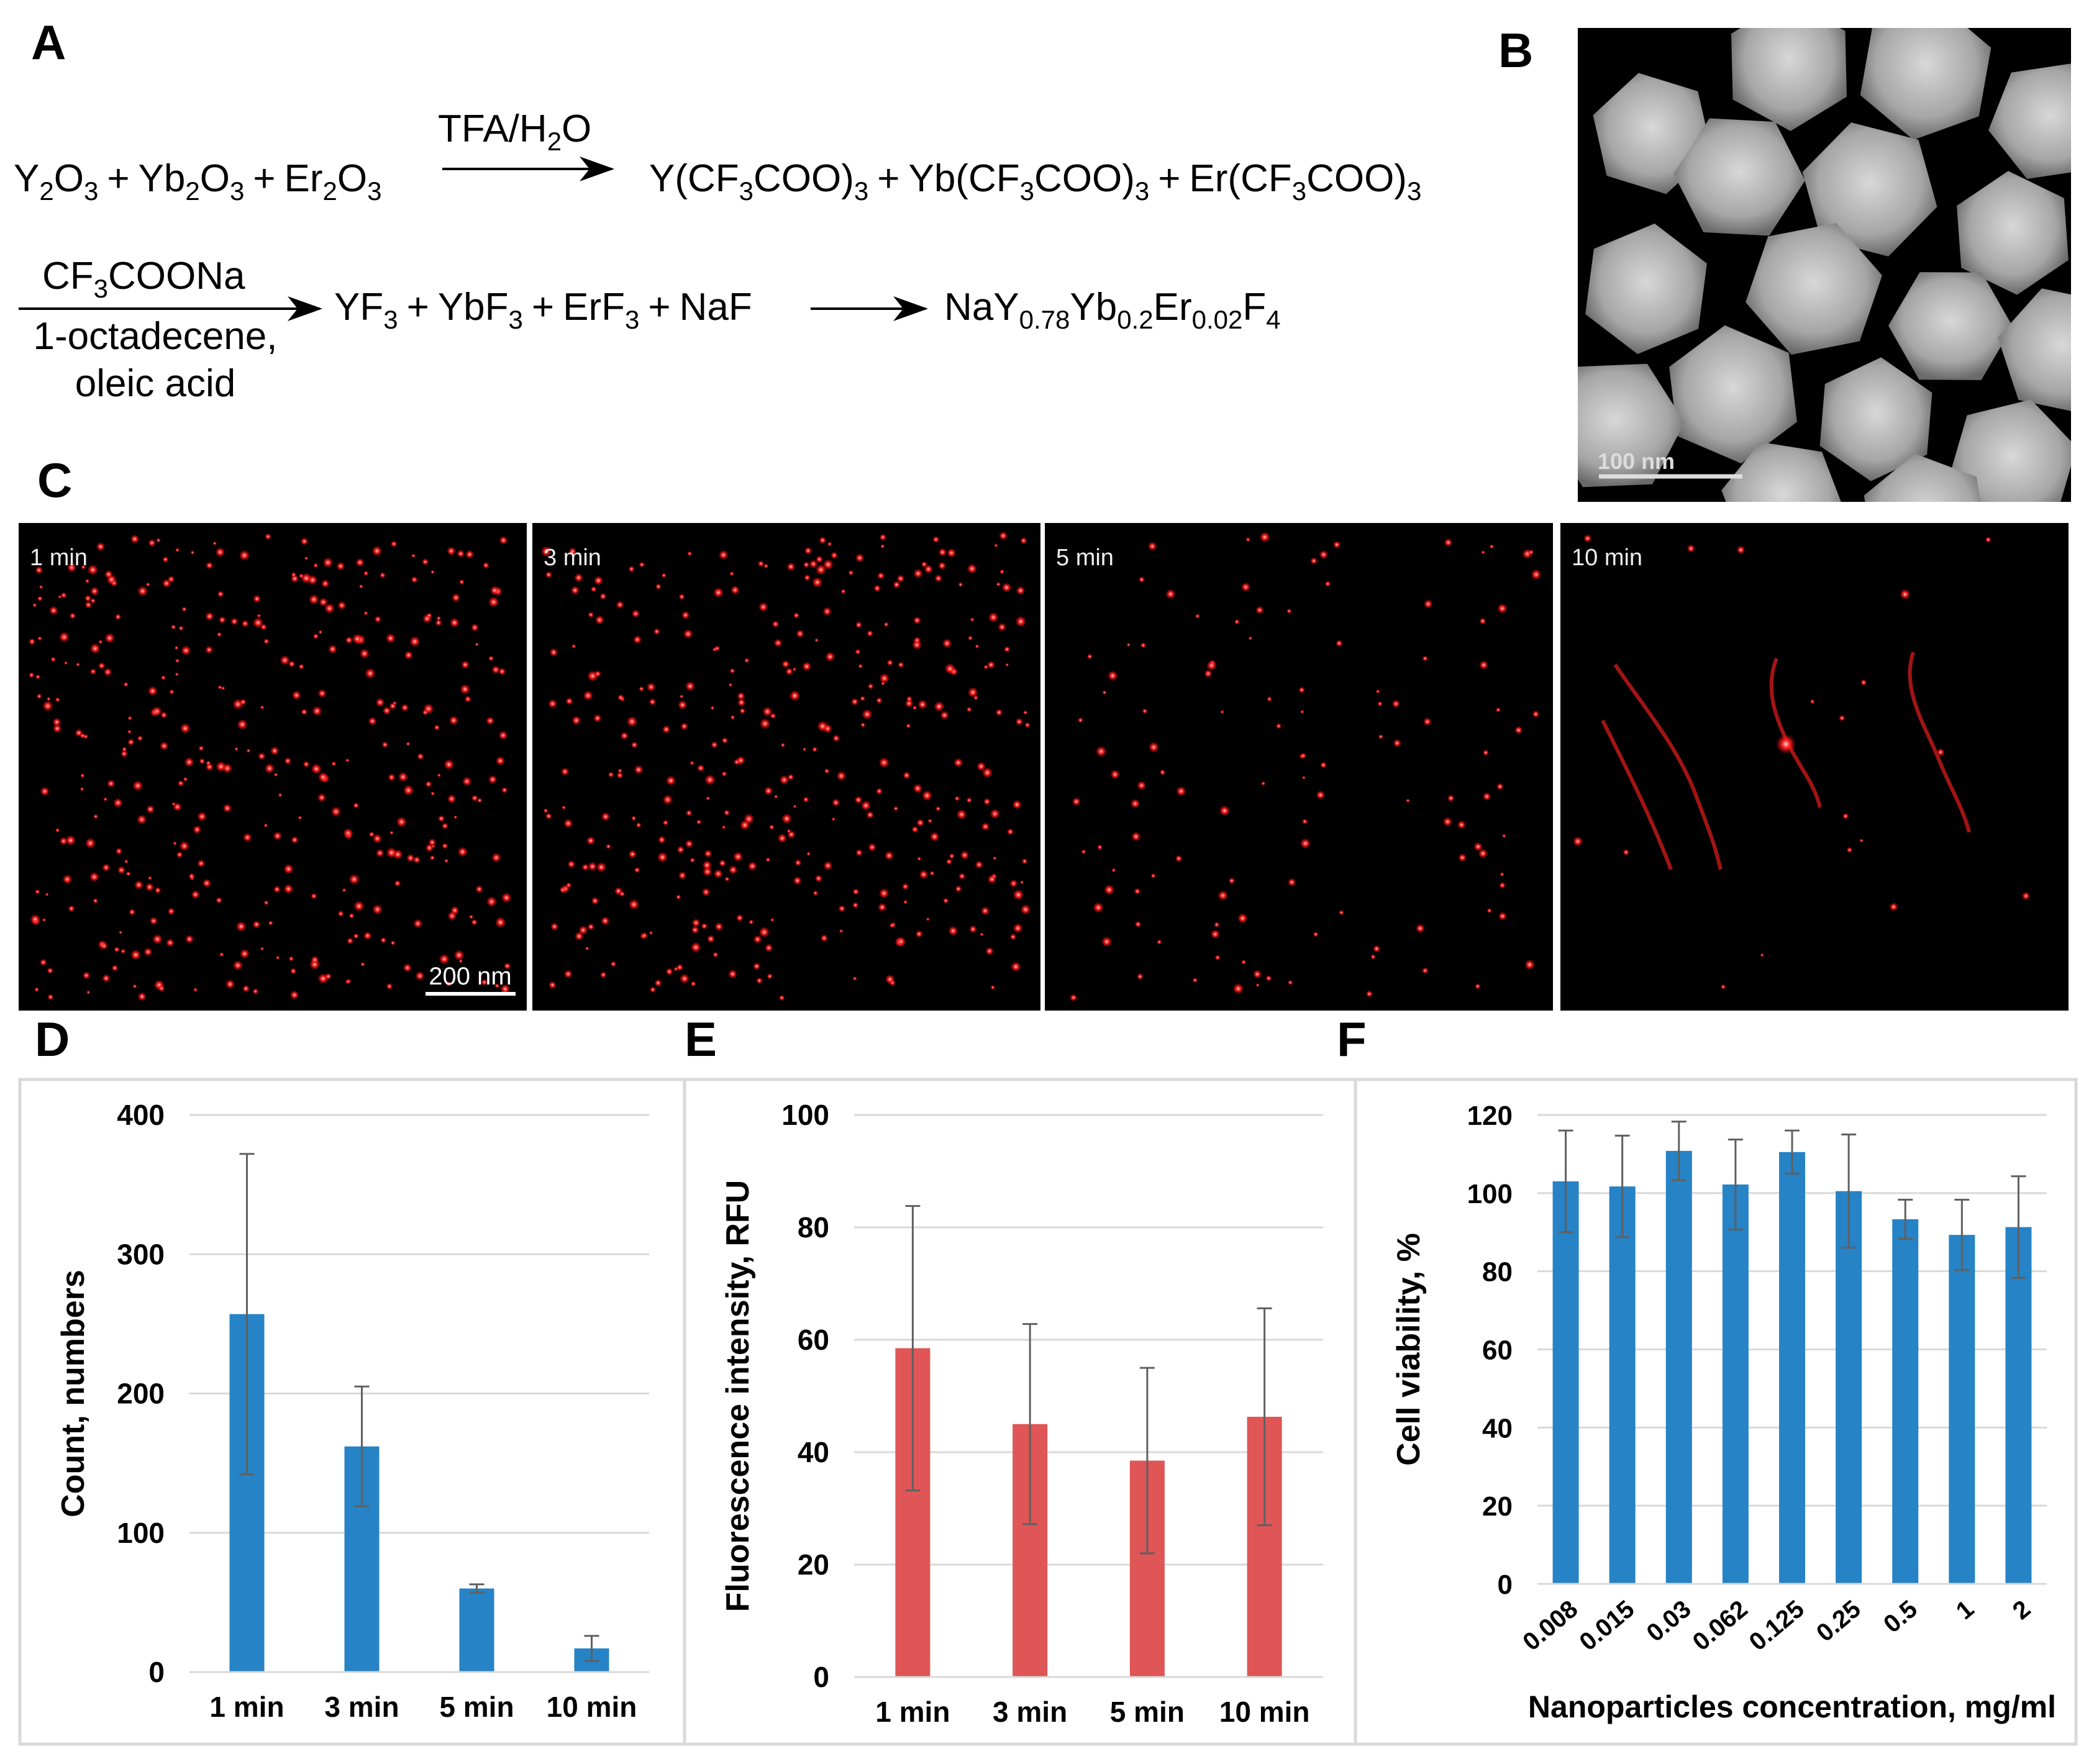  What do you see at coordinates (1716, 1412) in the screenshot?
I see `chart-f-frame` at bounding box center [1716, 1412].